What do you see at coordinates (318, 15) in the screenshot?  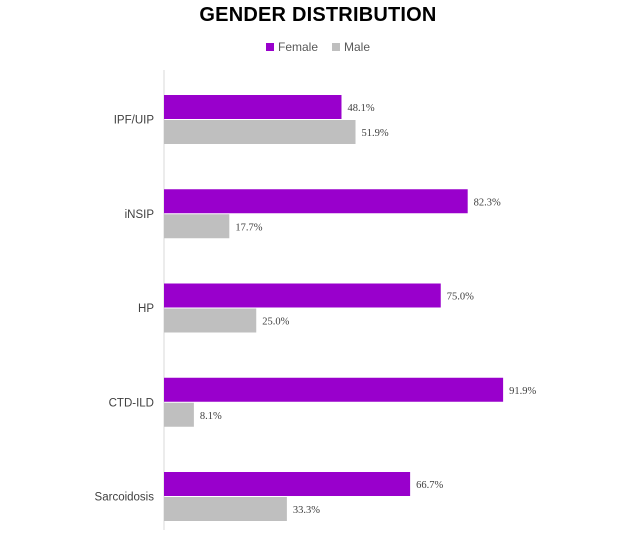 I see `chart-title: GENDER DISTRIBUTION` at bounding box center [318, 15].